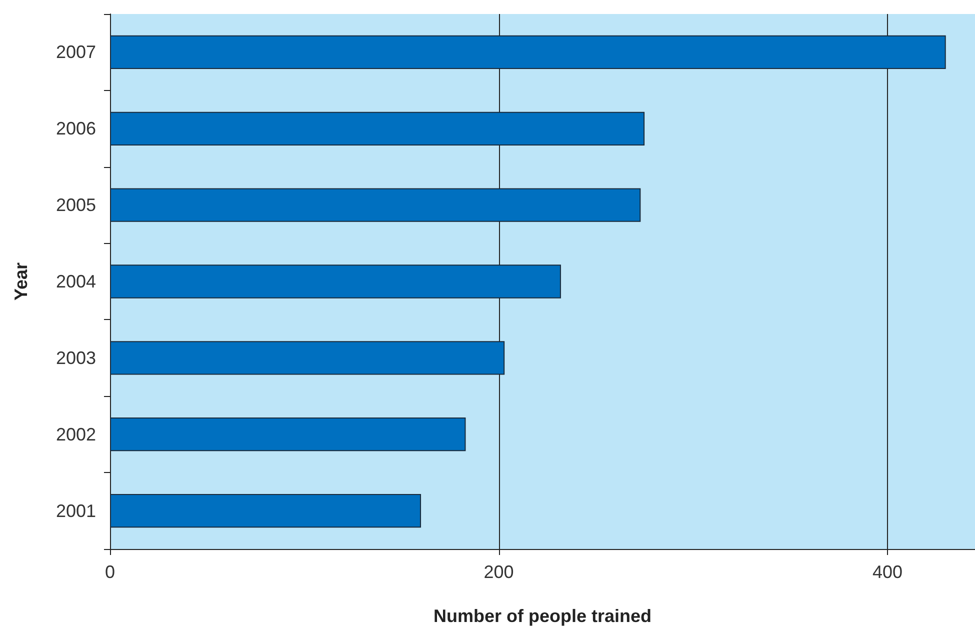 This screenshot has height=633, width=975. What do you see at coordinates (76, 205) in the screenshot?
I see `y-tick-label: 2005` at bounding box center [76, 205].